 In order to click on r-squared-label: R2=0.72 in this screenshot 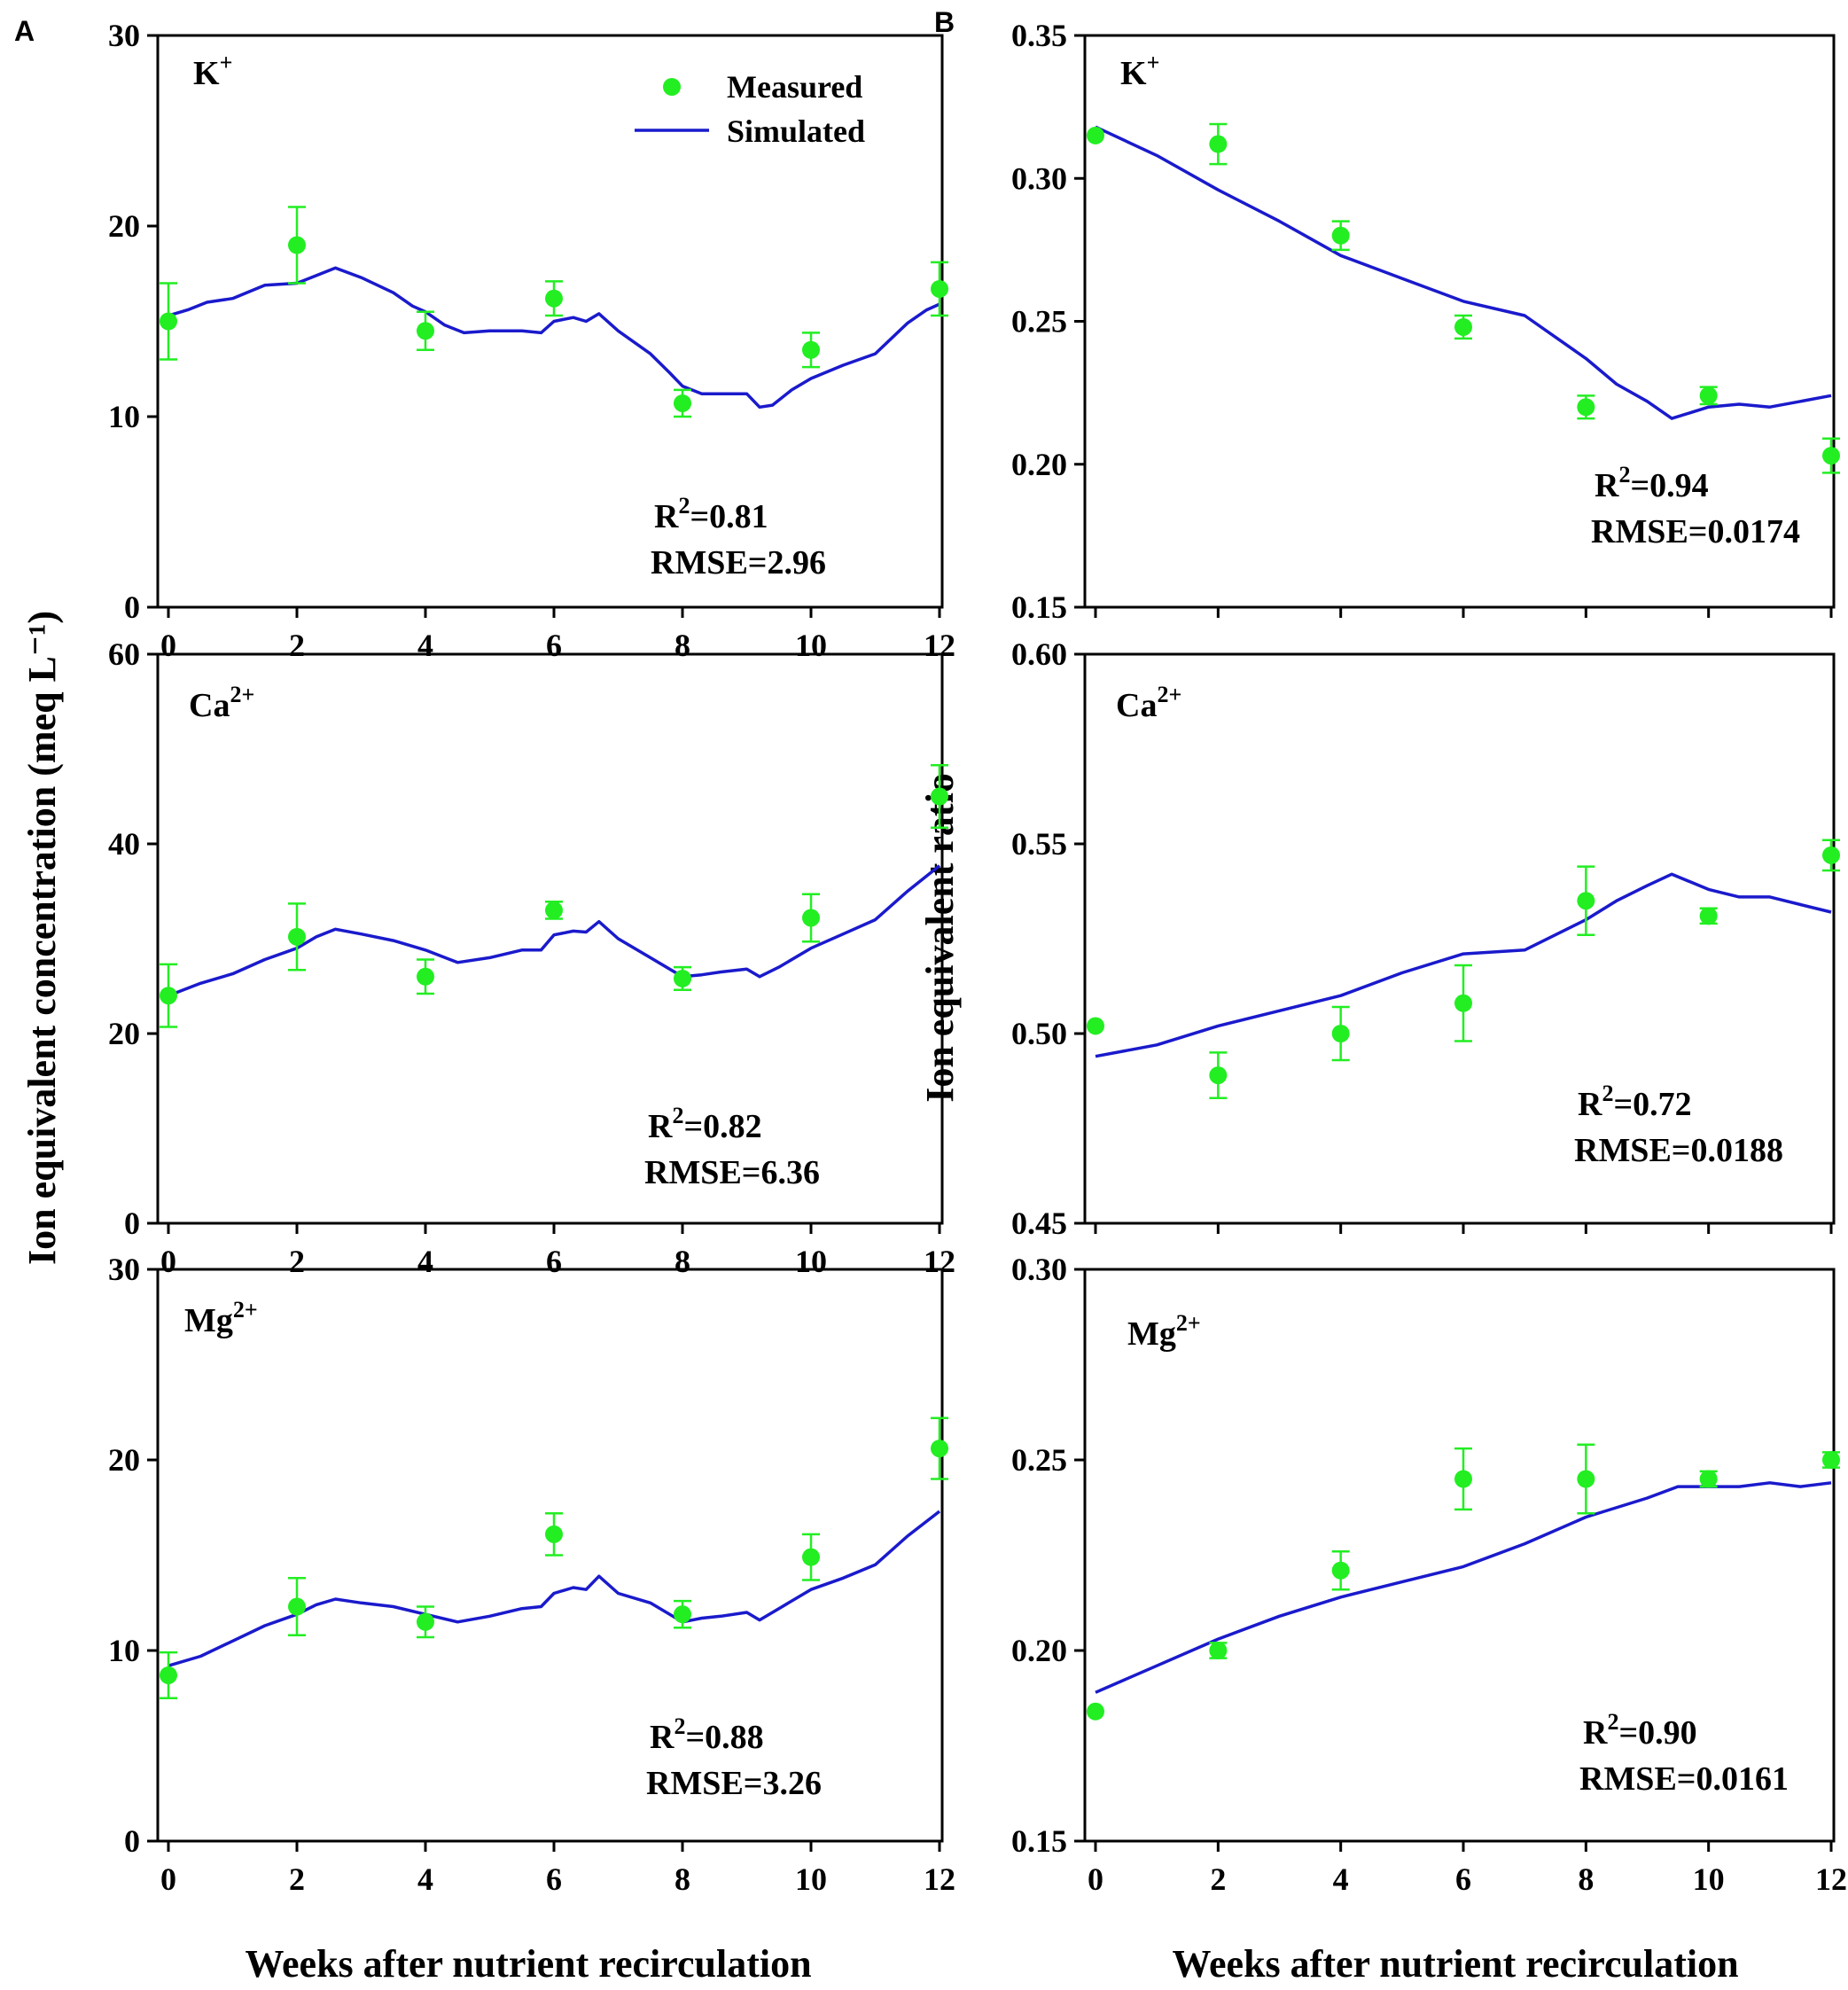, I will do `click(1635, 1102)`.